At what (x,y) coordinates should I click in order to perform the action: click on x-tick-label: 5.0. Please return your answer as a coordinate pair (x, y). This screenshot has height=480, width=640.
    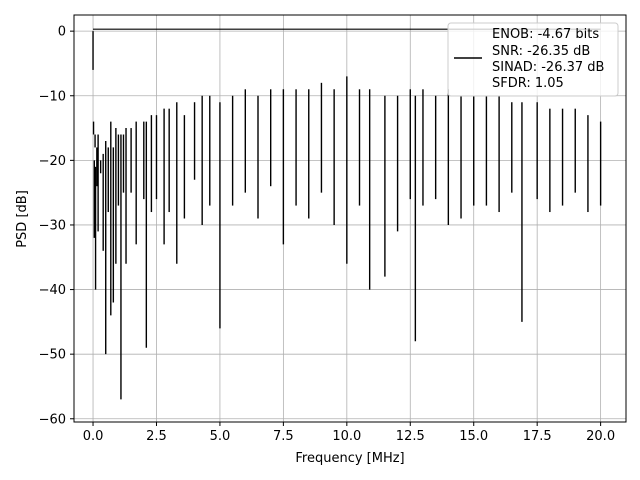
    Looking at the image, I should click on (220, 436).